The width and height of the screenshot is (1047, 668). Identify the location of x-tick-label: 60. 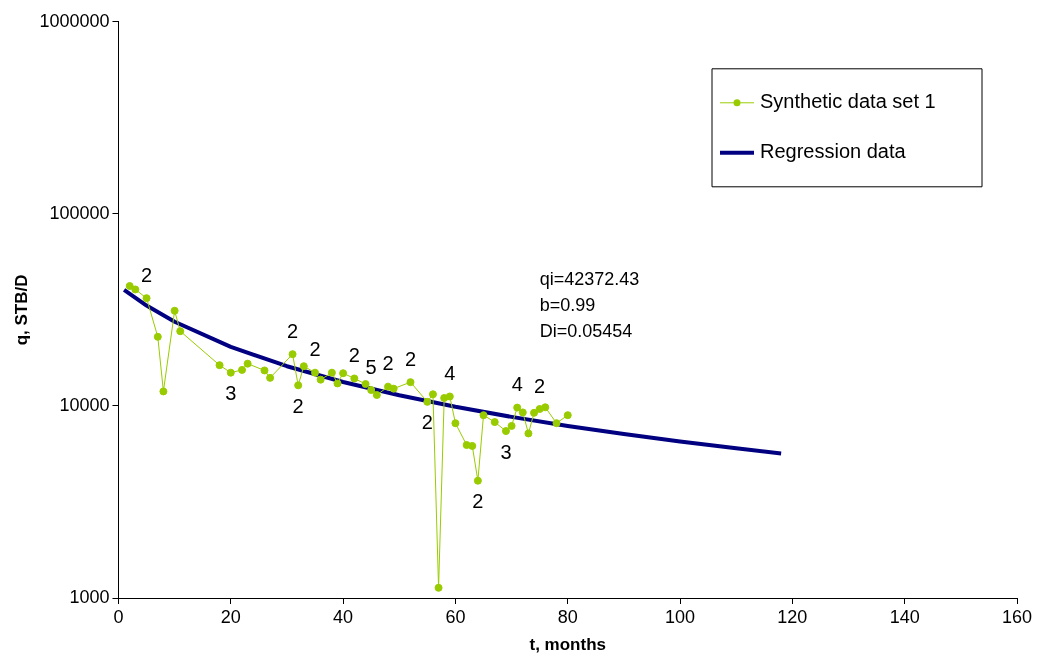
(455, 616).